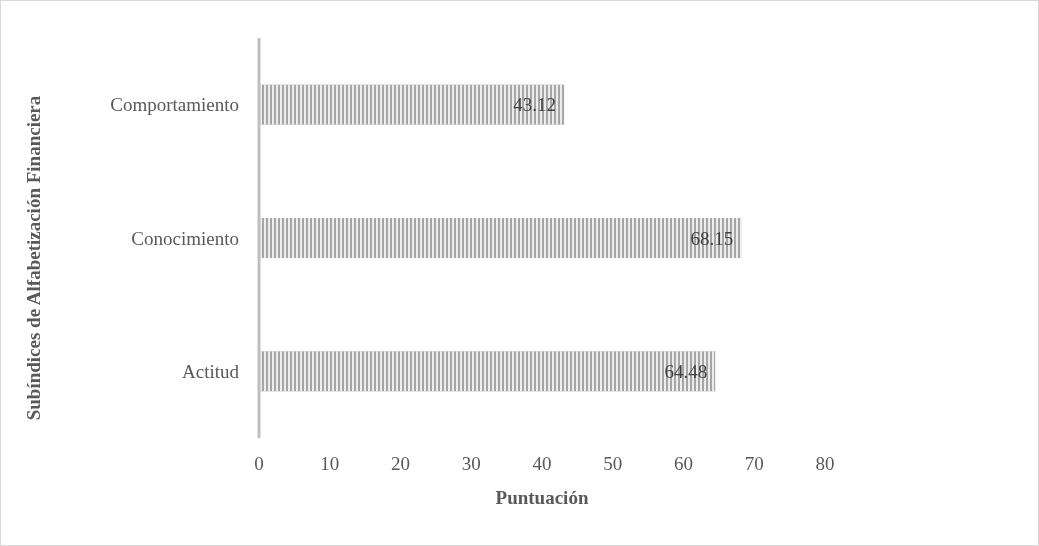 This screenshot has height=546, width=1039. Describe the element at coordinates (535, 105) in the screenshot. I see `data-label: 43.12` at that location.